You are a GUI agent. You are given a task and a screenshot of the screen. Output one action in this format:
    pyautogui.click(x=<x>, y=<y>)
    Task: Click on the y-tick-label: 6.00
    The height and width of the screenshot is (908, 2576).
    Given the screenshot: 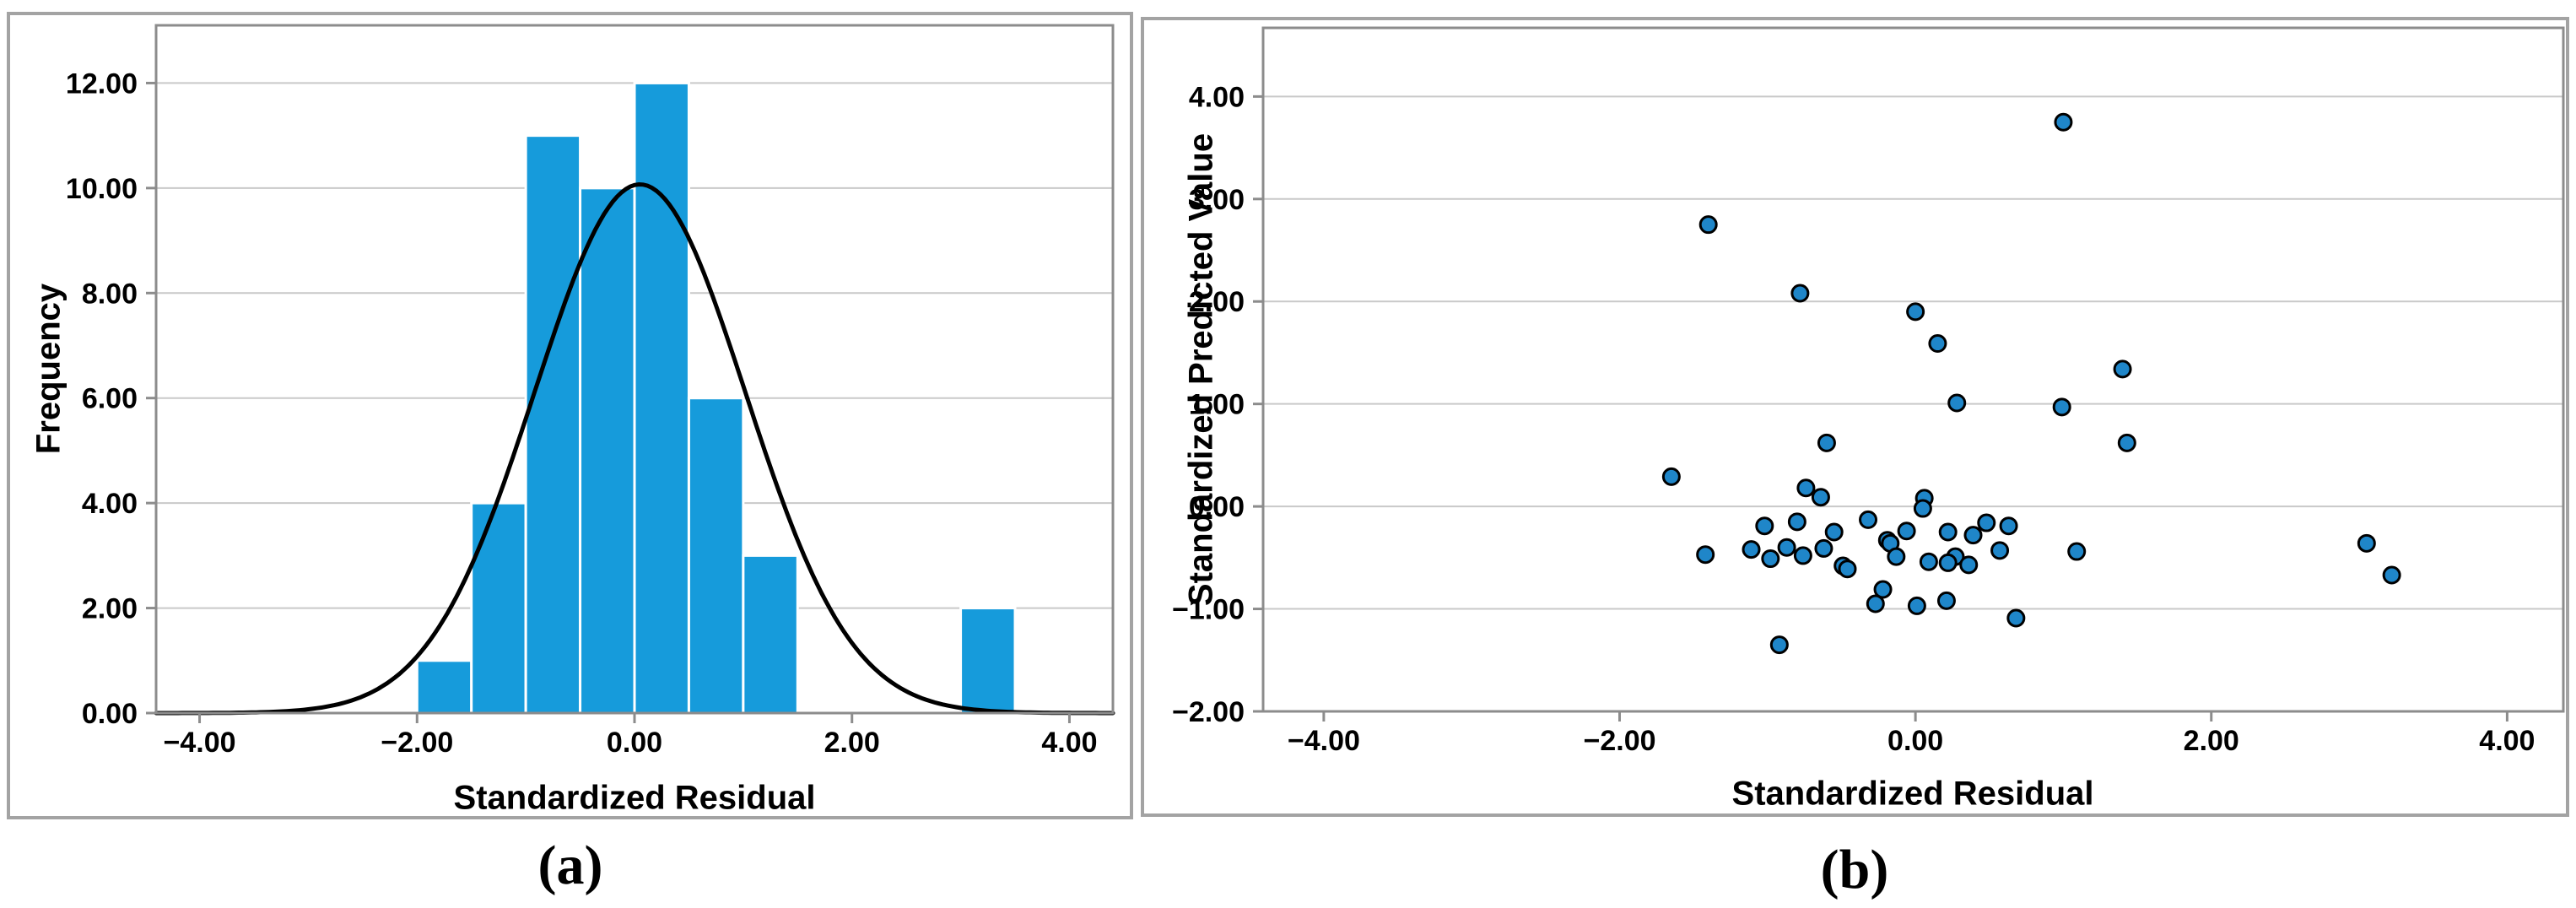 What is the action you would take?
    pyautogui.click(x=110, y=399)
    